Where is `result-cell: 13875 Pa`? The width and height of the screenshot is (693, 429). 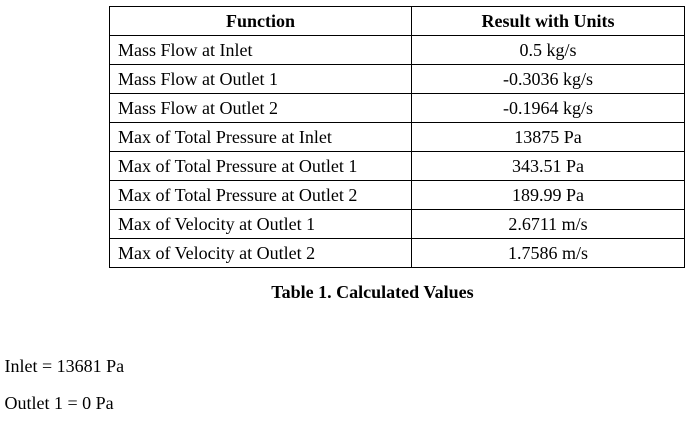 result-cell: 13875 Pa is located at coordinates (548, 137).